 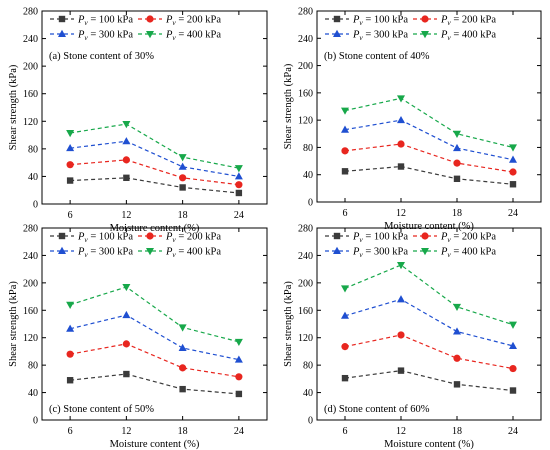 I want to click on legend-item-4: Pv = 400 kPa, so click(x=454, y=36).